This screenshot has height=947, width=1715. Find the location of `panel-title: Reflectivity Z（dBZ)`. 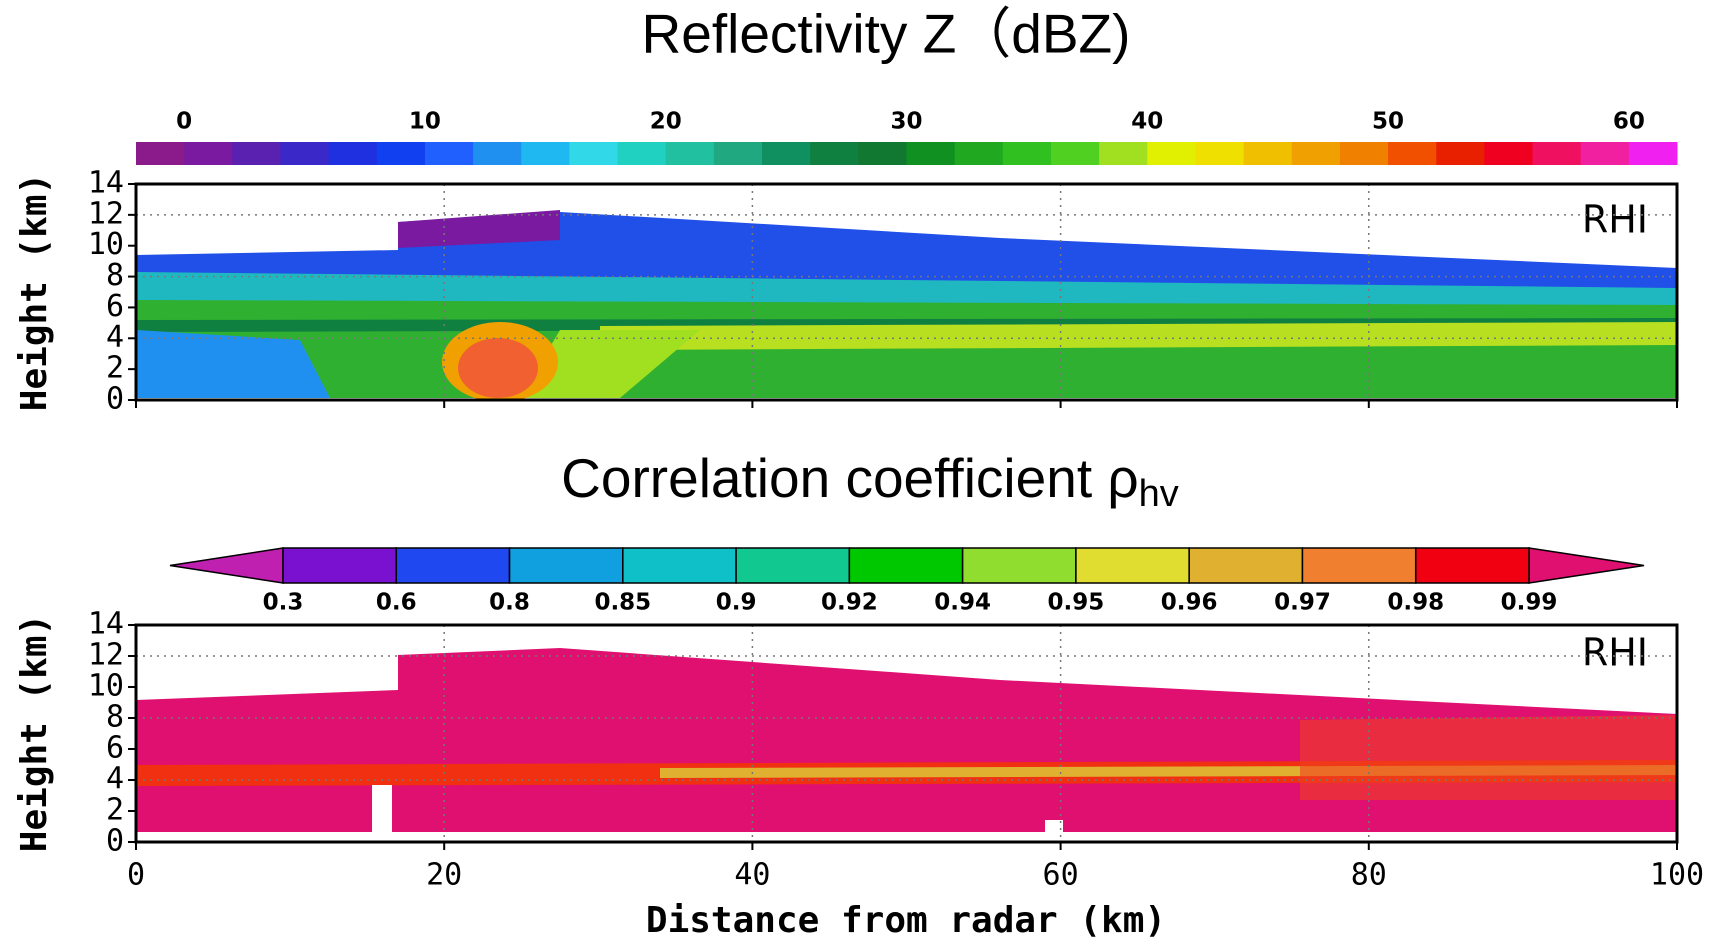

panel-title: Reflectivity Z（dBZ) is located at coordinates (886, 34).